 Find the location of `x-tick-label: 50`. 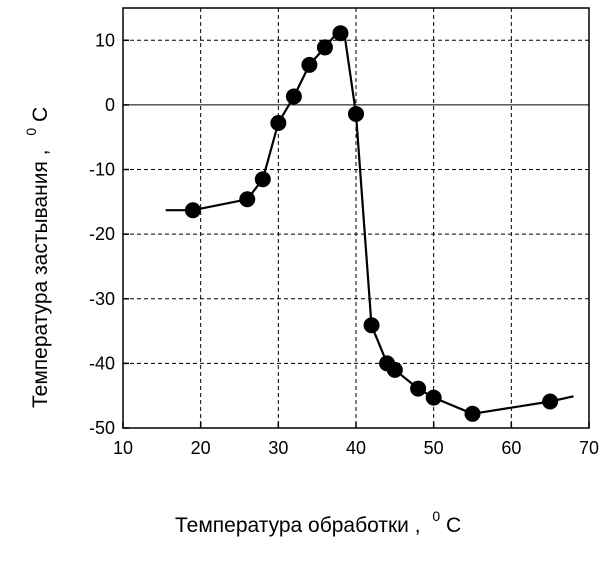

x-tick-label: 50 is located at coordinates (434, 448).